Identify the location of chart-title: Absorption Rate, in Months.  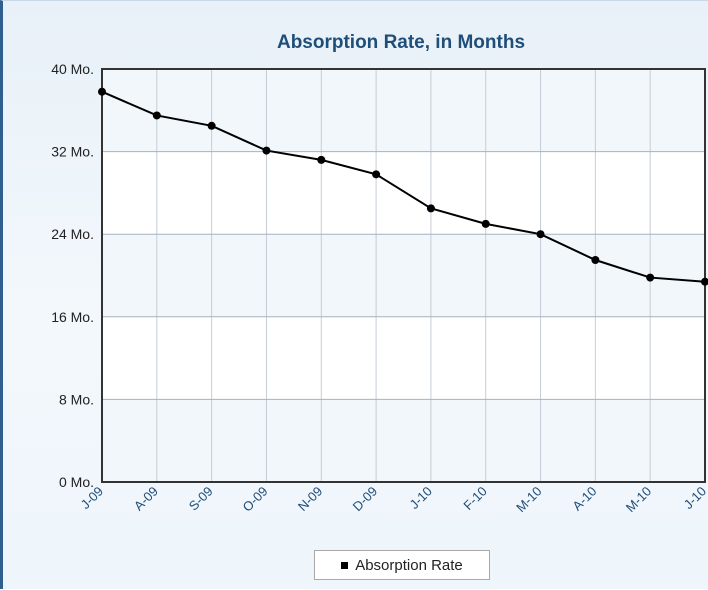
(401, 42).